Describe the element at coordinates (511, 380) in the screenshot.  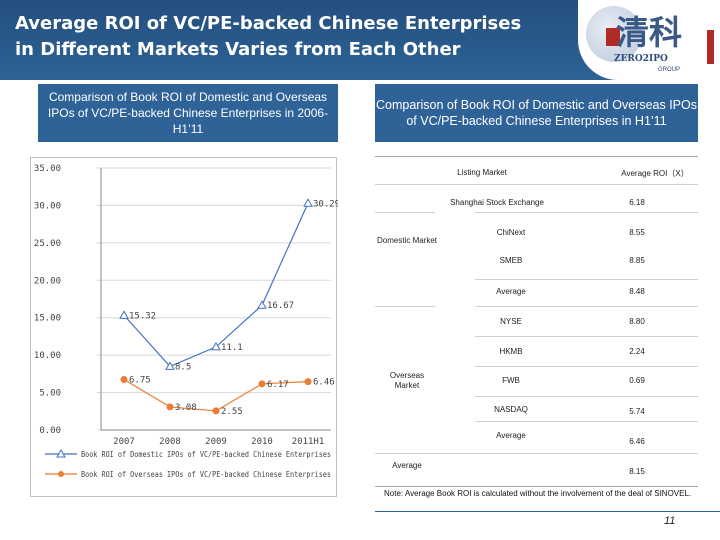
I see `table-cell-market: FWB` at that location.